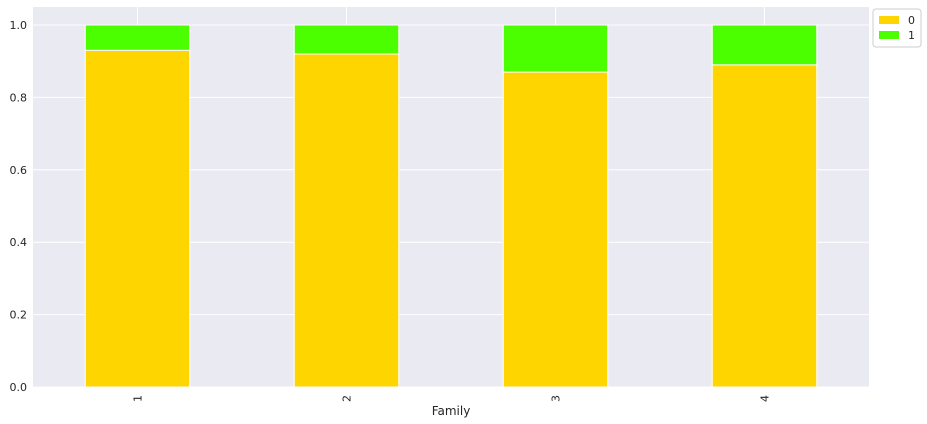 The height and width of the screenshot is (424, 927). I want to click on x-tick-label: 3, so click(556, 398).